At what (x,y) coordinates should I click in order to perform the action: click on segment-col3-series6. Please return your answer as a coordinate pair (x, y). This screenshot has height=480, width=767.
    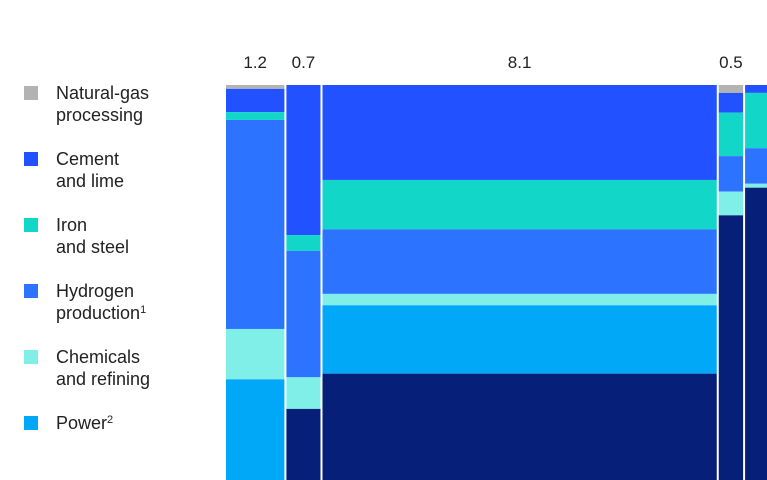
    Looking at the image, I should click on (731, 347).